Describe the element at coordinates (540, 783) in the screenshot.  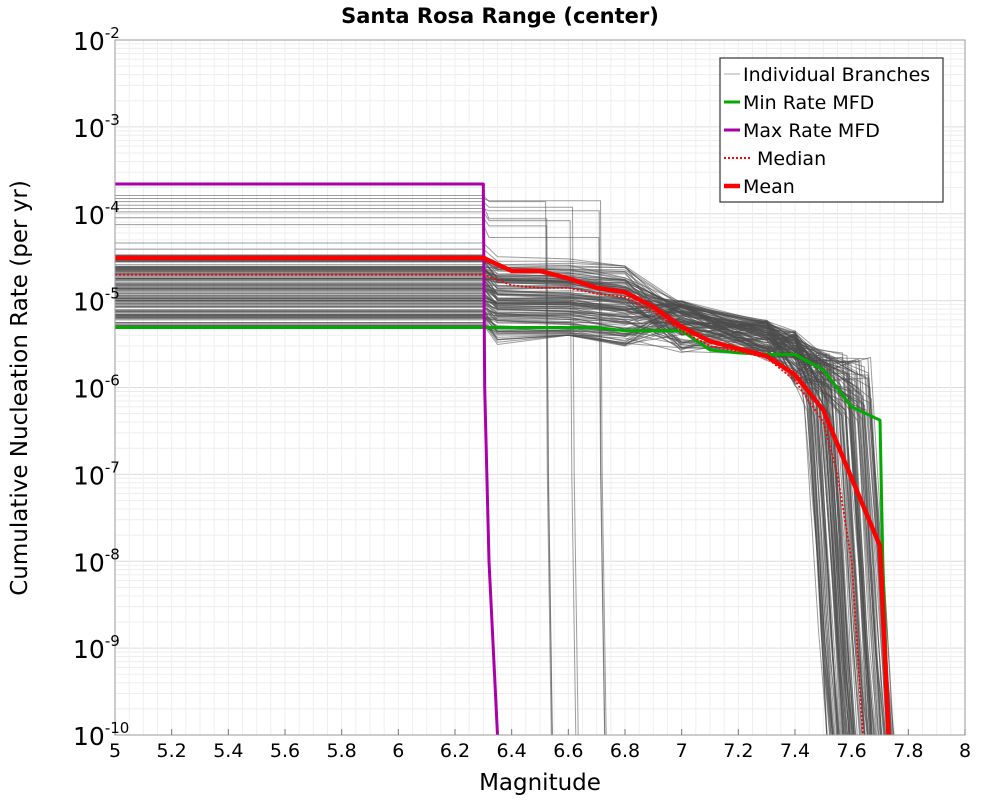
I see `x-axis-label: Magnitude` at that location.